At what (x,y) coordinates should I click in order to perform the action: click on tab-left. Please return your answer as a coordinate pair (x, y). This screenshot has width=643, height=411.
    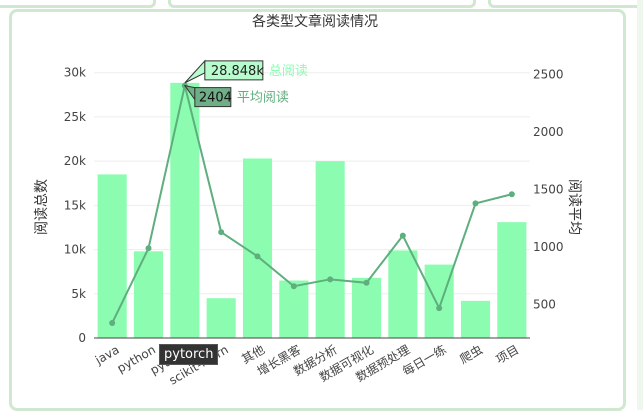
    Looking at the image, I should click on (78, 4).